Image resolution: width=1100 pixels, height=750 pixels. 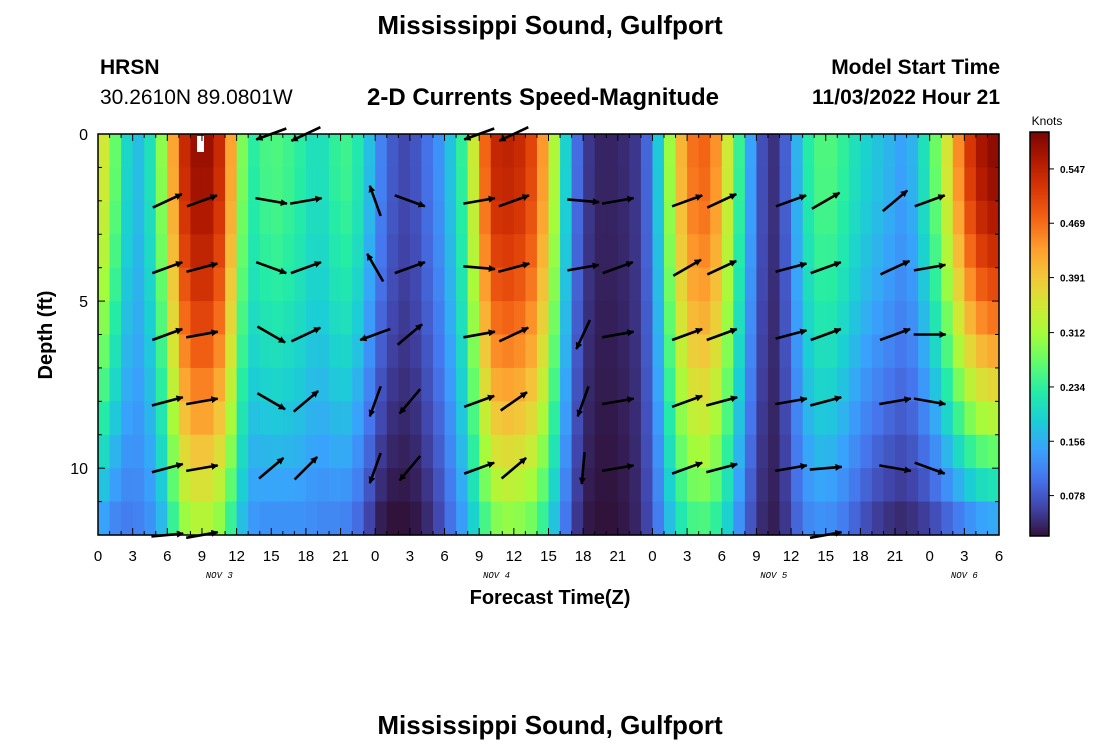 I want to click on x-tick-label: 0, so click(x=930, y=556).